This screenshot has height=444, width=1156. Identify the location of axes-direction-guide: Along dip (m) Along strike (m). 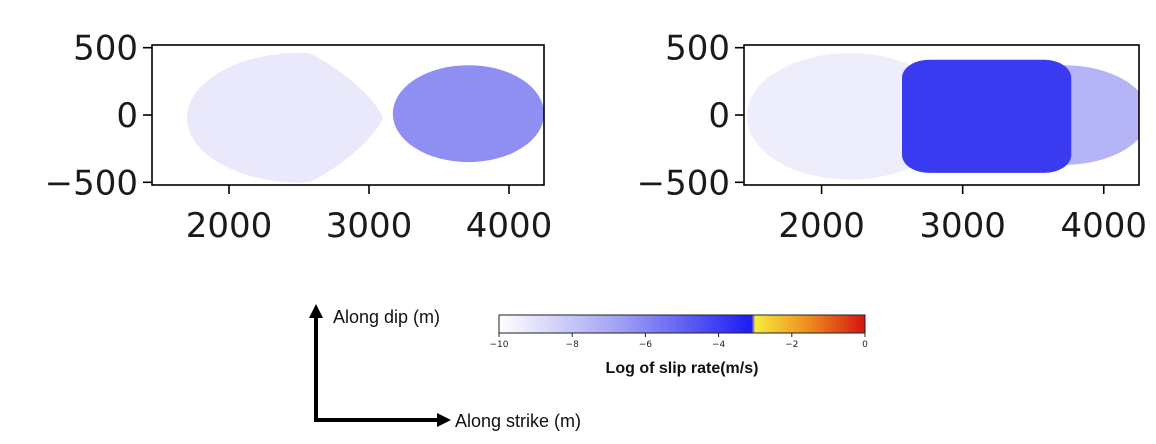
(445, 367).